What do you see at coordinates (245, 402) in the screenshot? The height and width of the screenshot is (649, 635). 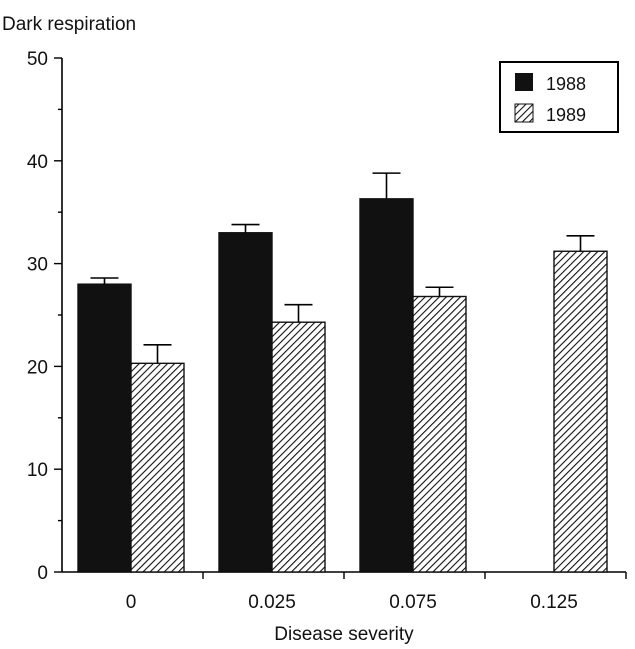 I see `bar-1988-0.025` at bounding box center [245, 402].